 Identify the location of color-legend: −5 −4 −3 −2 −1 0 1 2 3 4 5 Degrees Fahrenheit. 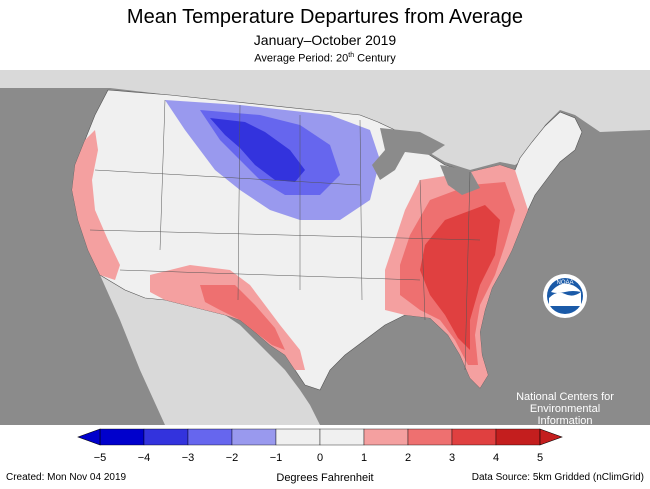
(325, 458).